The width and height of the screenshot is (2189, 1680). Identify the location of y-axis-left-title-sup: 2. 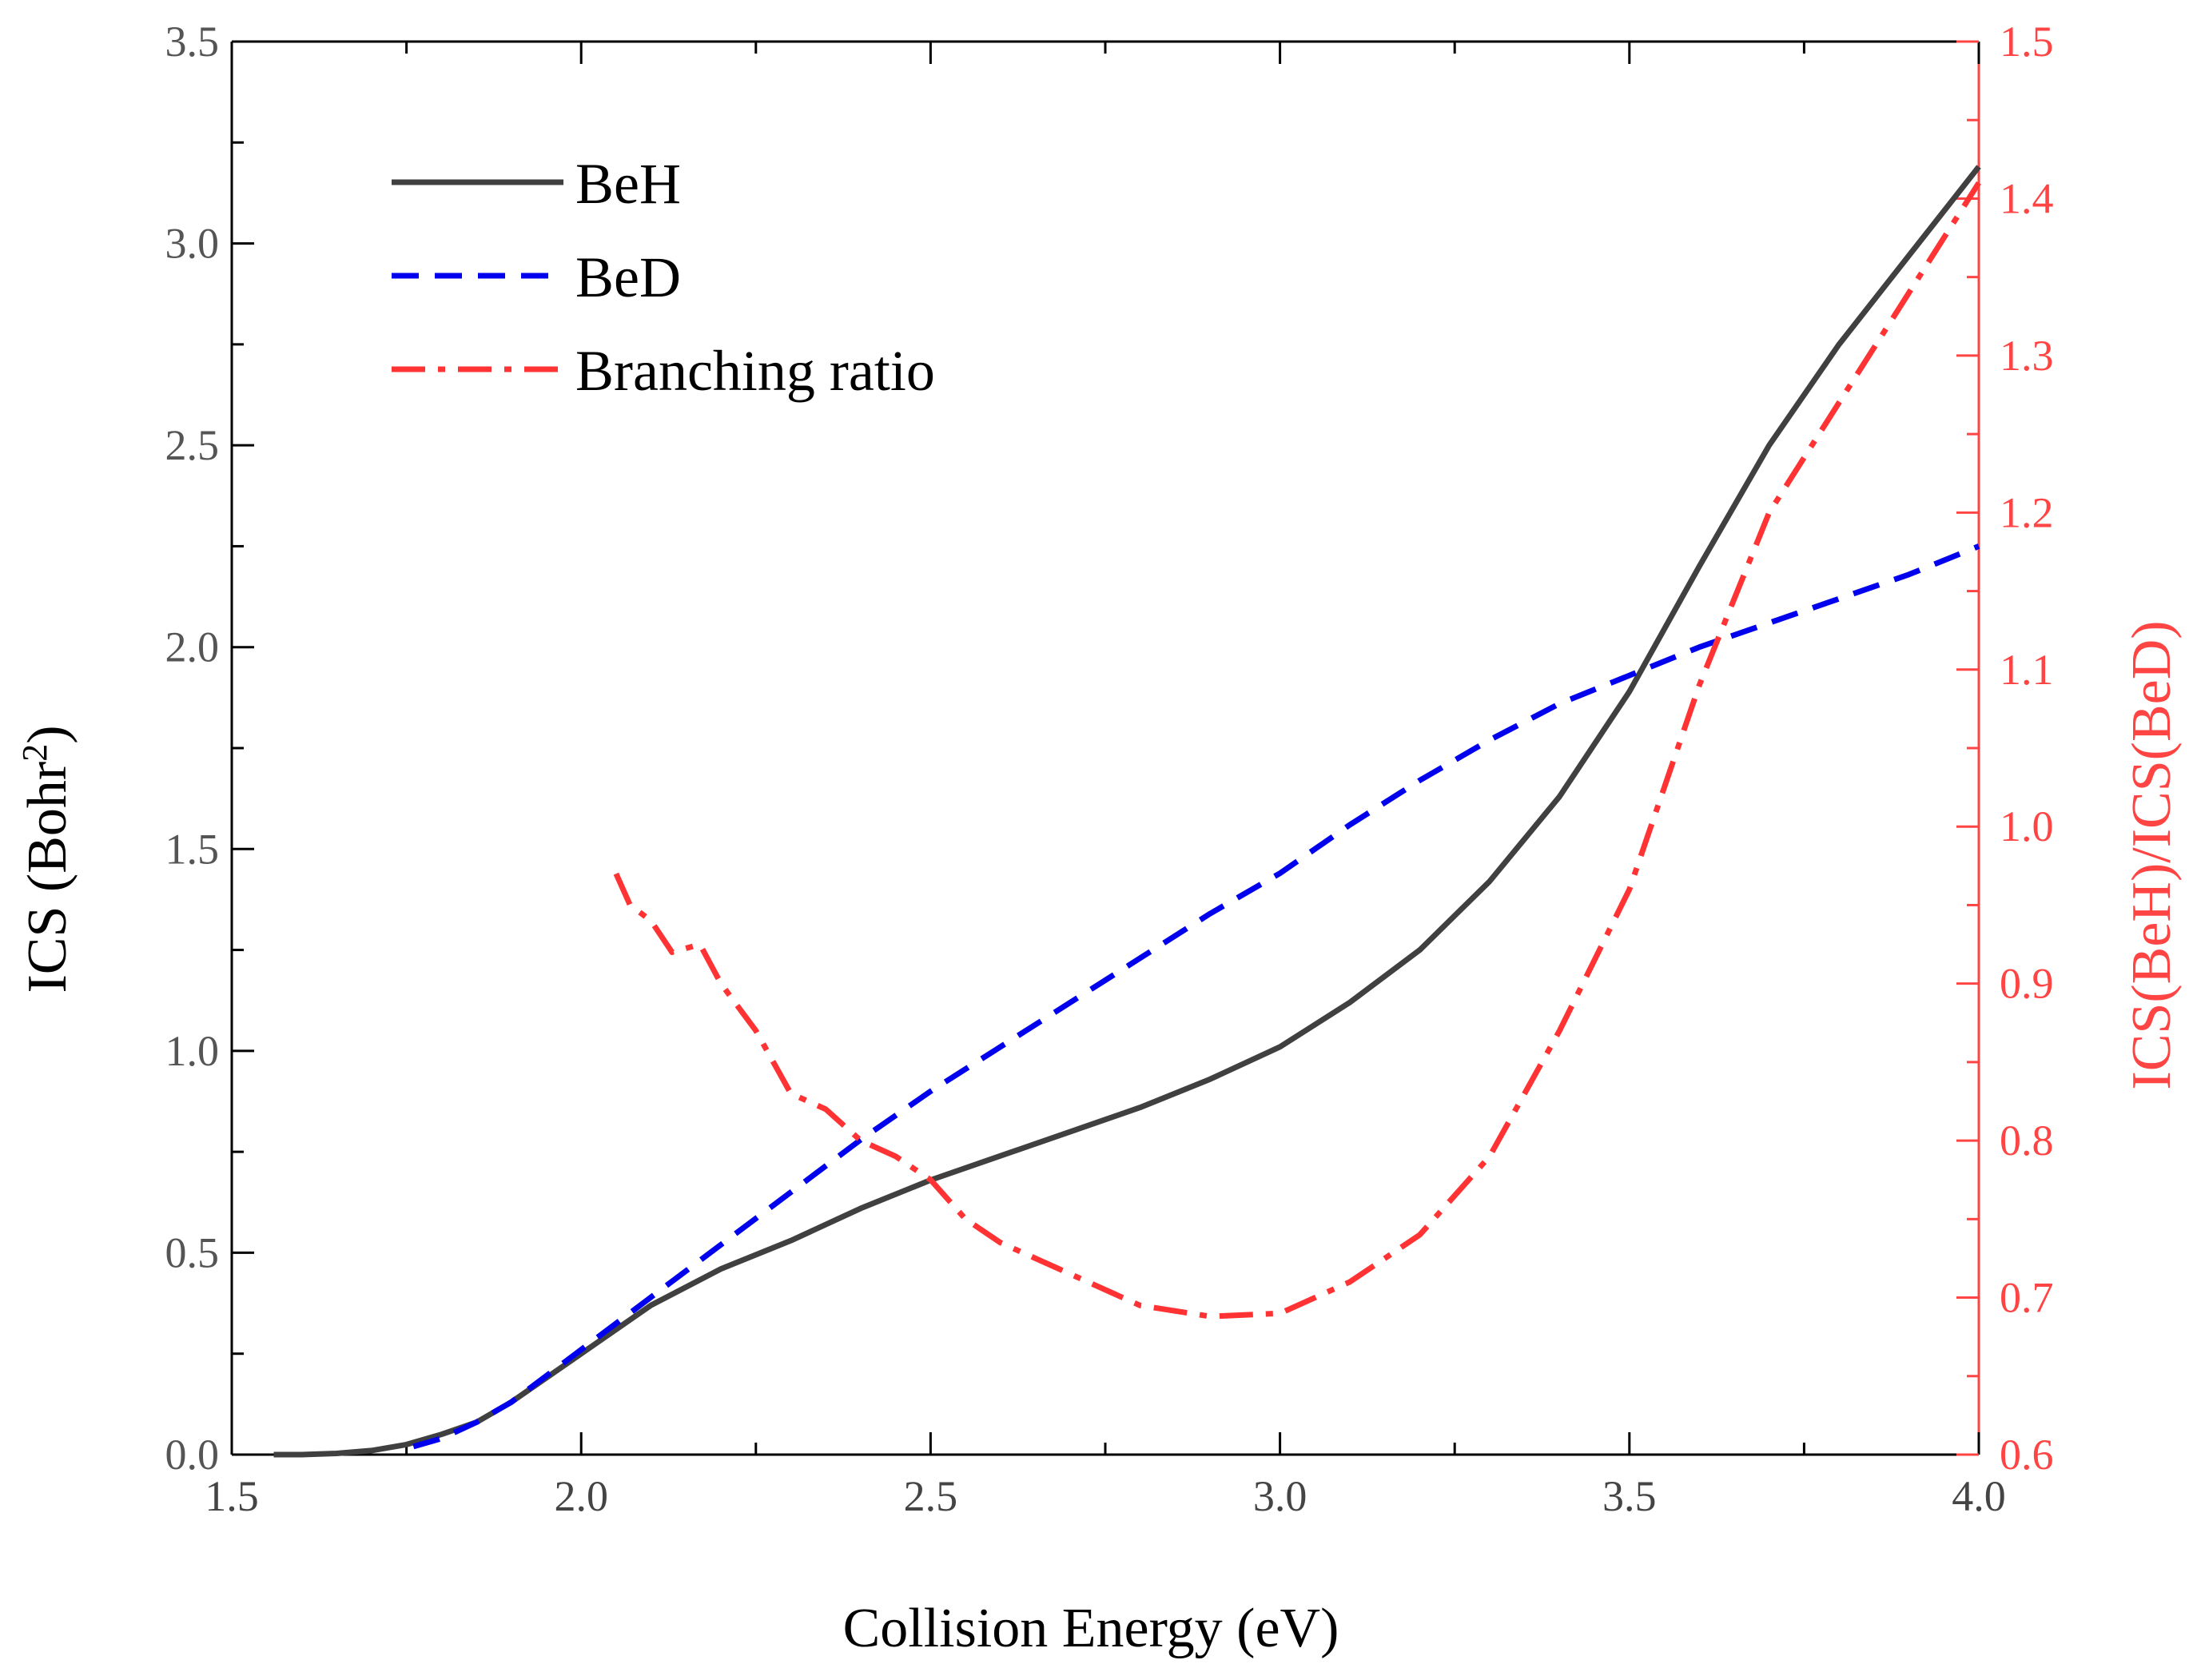
(34, 753).